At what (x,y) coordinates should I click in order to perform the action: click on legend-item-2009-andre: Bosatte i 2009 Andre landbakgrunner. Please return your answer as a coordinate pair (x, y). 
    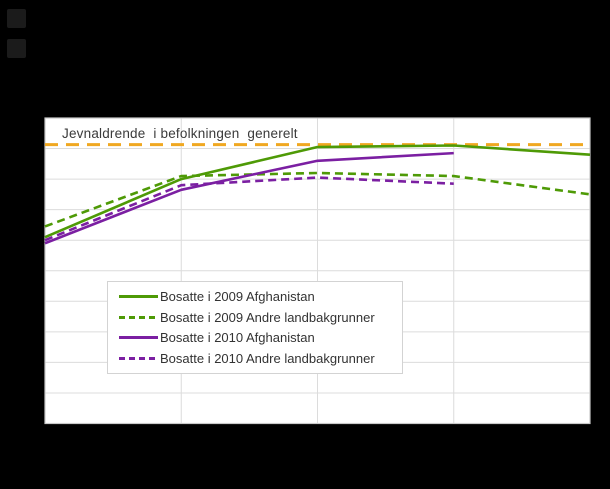
    Looking at the image, I should click on (260, 317).